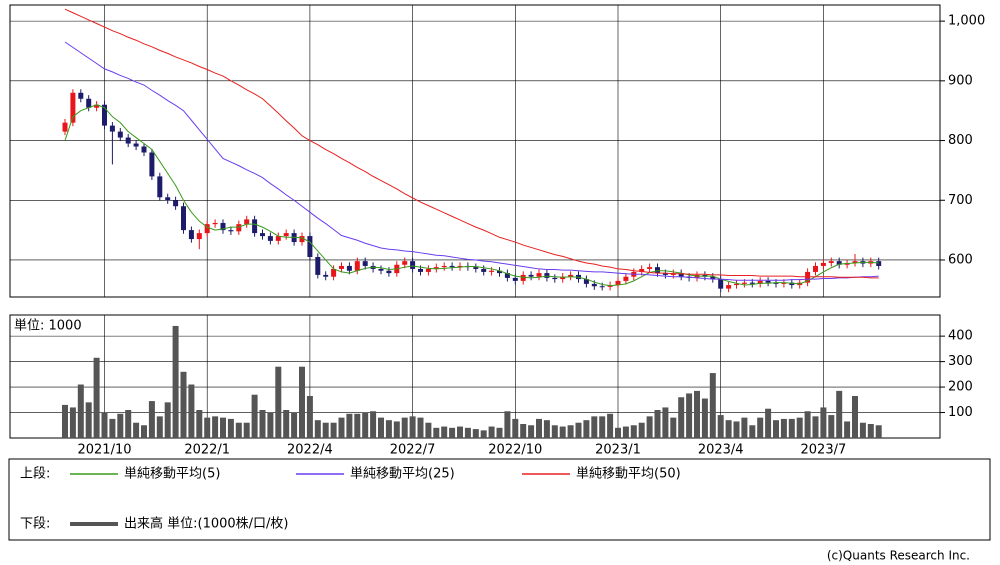  Describe the element at coordinates (310, 450) in the screenshot. I see `x-tick-label: 2022/4` at that location.